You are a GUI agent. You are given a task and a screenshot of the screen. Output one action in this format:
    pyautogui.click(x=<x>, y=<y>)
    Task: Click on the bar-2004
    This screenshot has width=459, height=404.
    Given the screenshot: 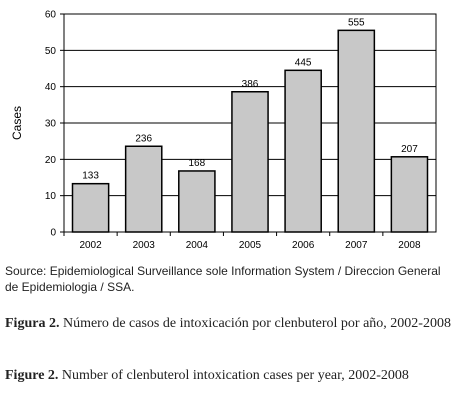 What is the action you would take?
    pyautogui.click(x=197, y=201)
    